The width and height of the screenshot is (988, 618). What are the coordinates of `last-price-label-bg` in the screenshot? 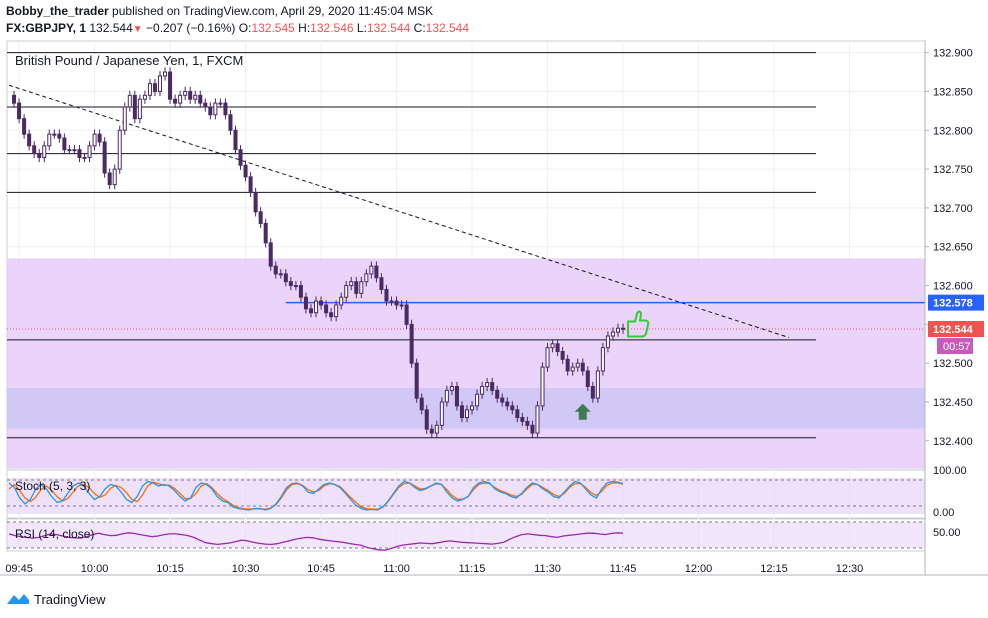 It's located at (956, 329).